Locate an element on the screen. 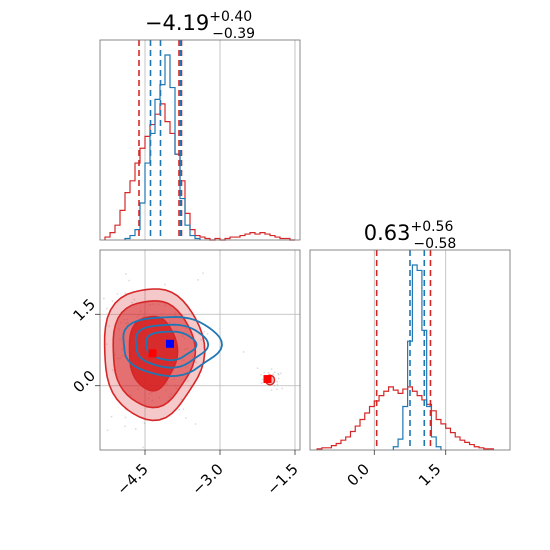 The width and height of the screenshot is (550, 550). br-histograms is located at coordinates (405, 357).